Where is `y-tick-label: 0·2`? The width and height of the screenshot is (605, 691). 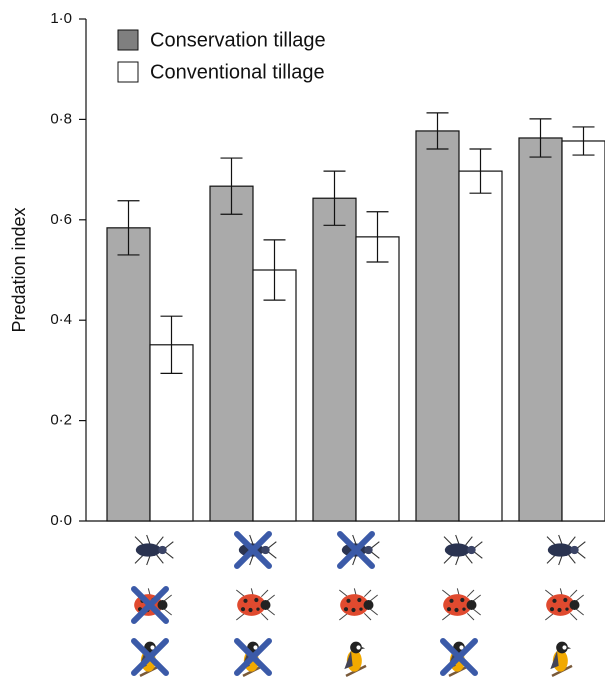 y-tick-label: 0·2 is located at coordinates (61, 420).